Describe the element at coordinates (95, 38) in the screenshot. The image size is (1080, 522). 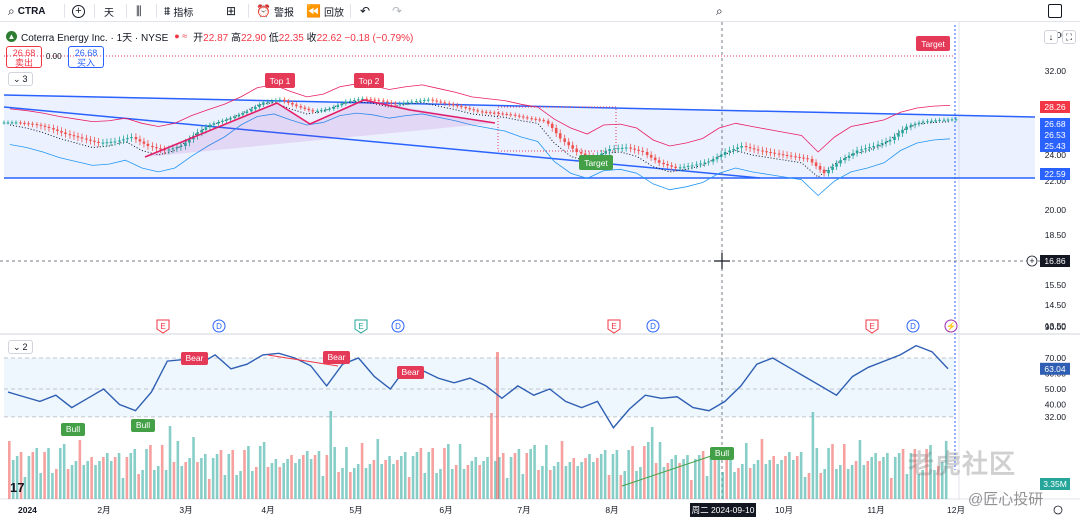
I see `symbol-name: Coterra Energy Inc. · 1天 · NYSE` at that location.